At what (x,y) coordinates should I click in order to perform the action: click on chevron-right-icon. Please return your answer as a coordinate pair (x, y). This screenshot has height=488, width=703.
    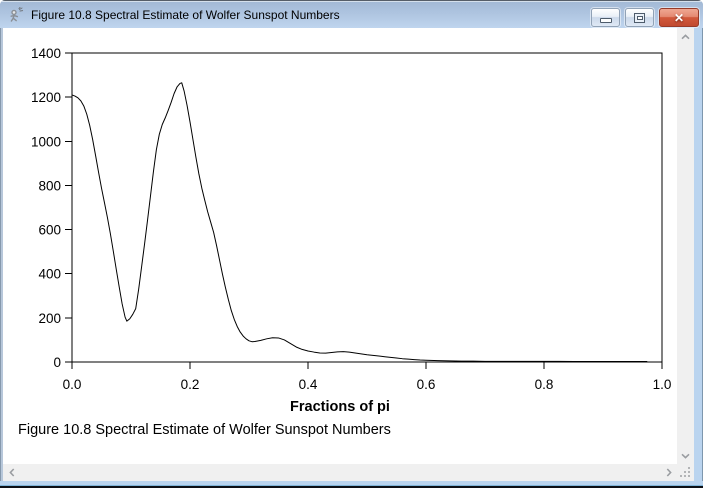
    Looking at the image, I should click on (669, 472).